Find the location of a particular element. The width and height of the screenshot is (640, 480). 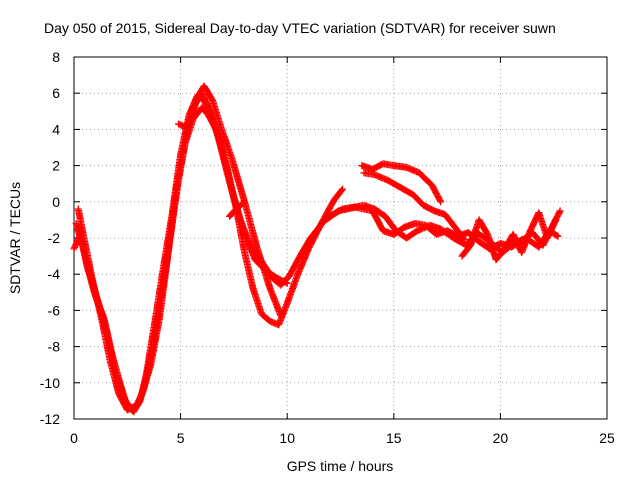

y-tick-label: -4 is located at coordinates (54, 274).